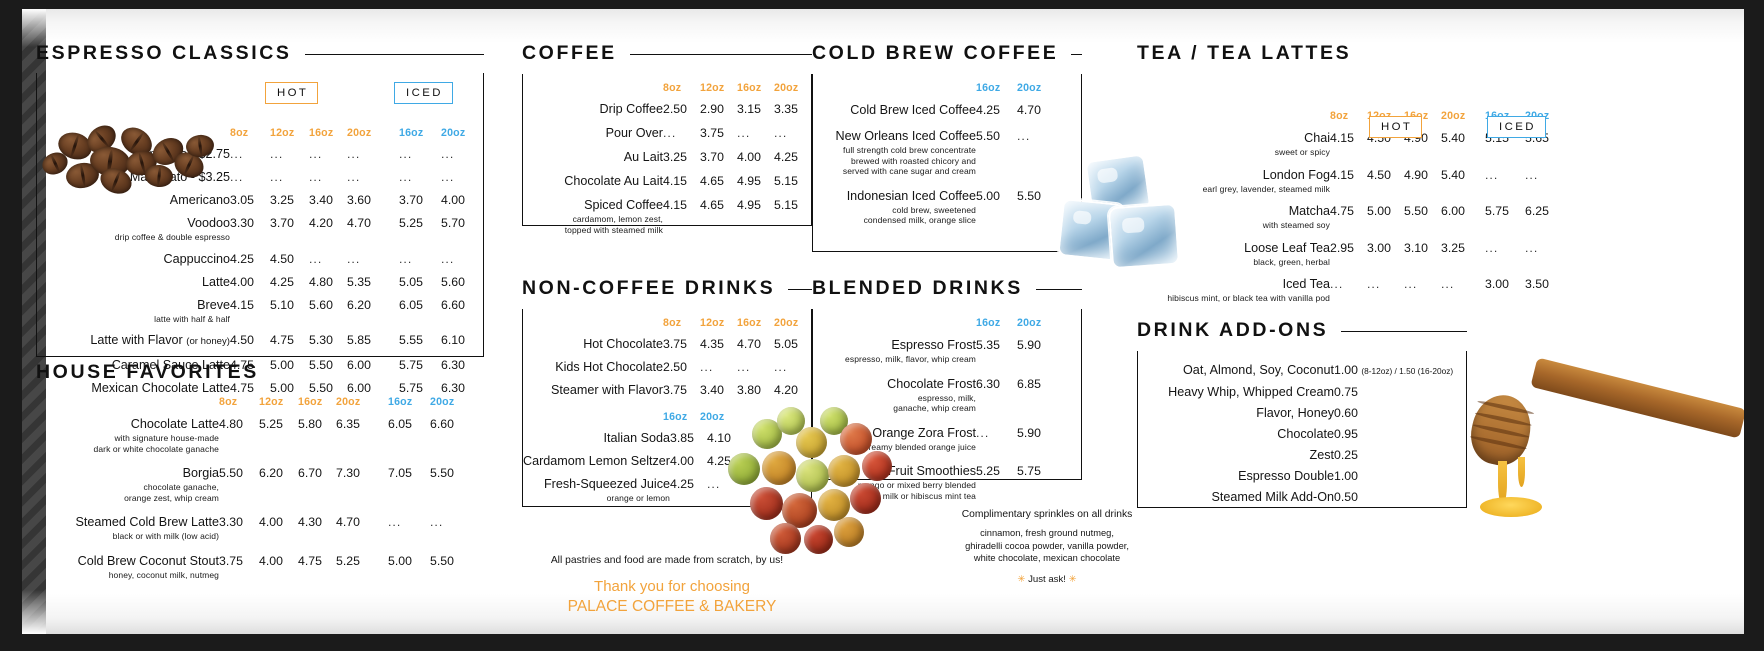  What do you see at coordinates (1076, 54) in the screenshot?
I see `heading-rule` at bounding box center [1076, 54].